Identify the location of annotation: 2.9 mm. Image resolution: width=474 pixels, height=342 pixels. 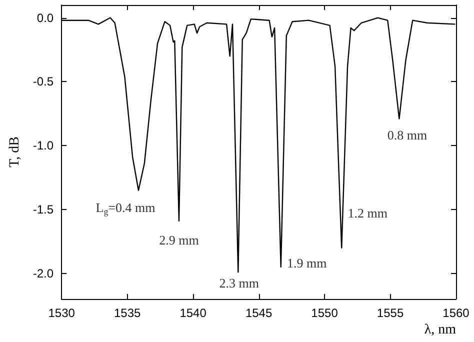
(179, 240).